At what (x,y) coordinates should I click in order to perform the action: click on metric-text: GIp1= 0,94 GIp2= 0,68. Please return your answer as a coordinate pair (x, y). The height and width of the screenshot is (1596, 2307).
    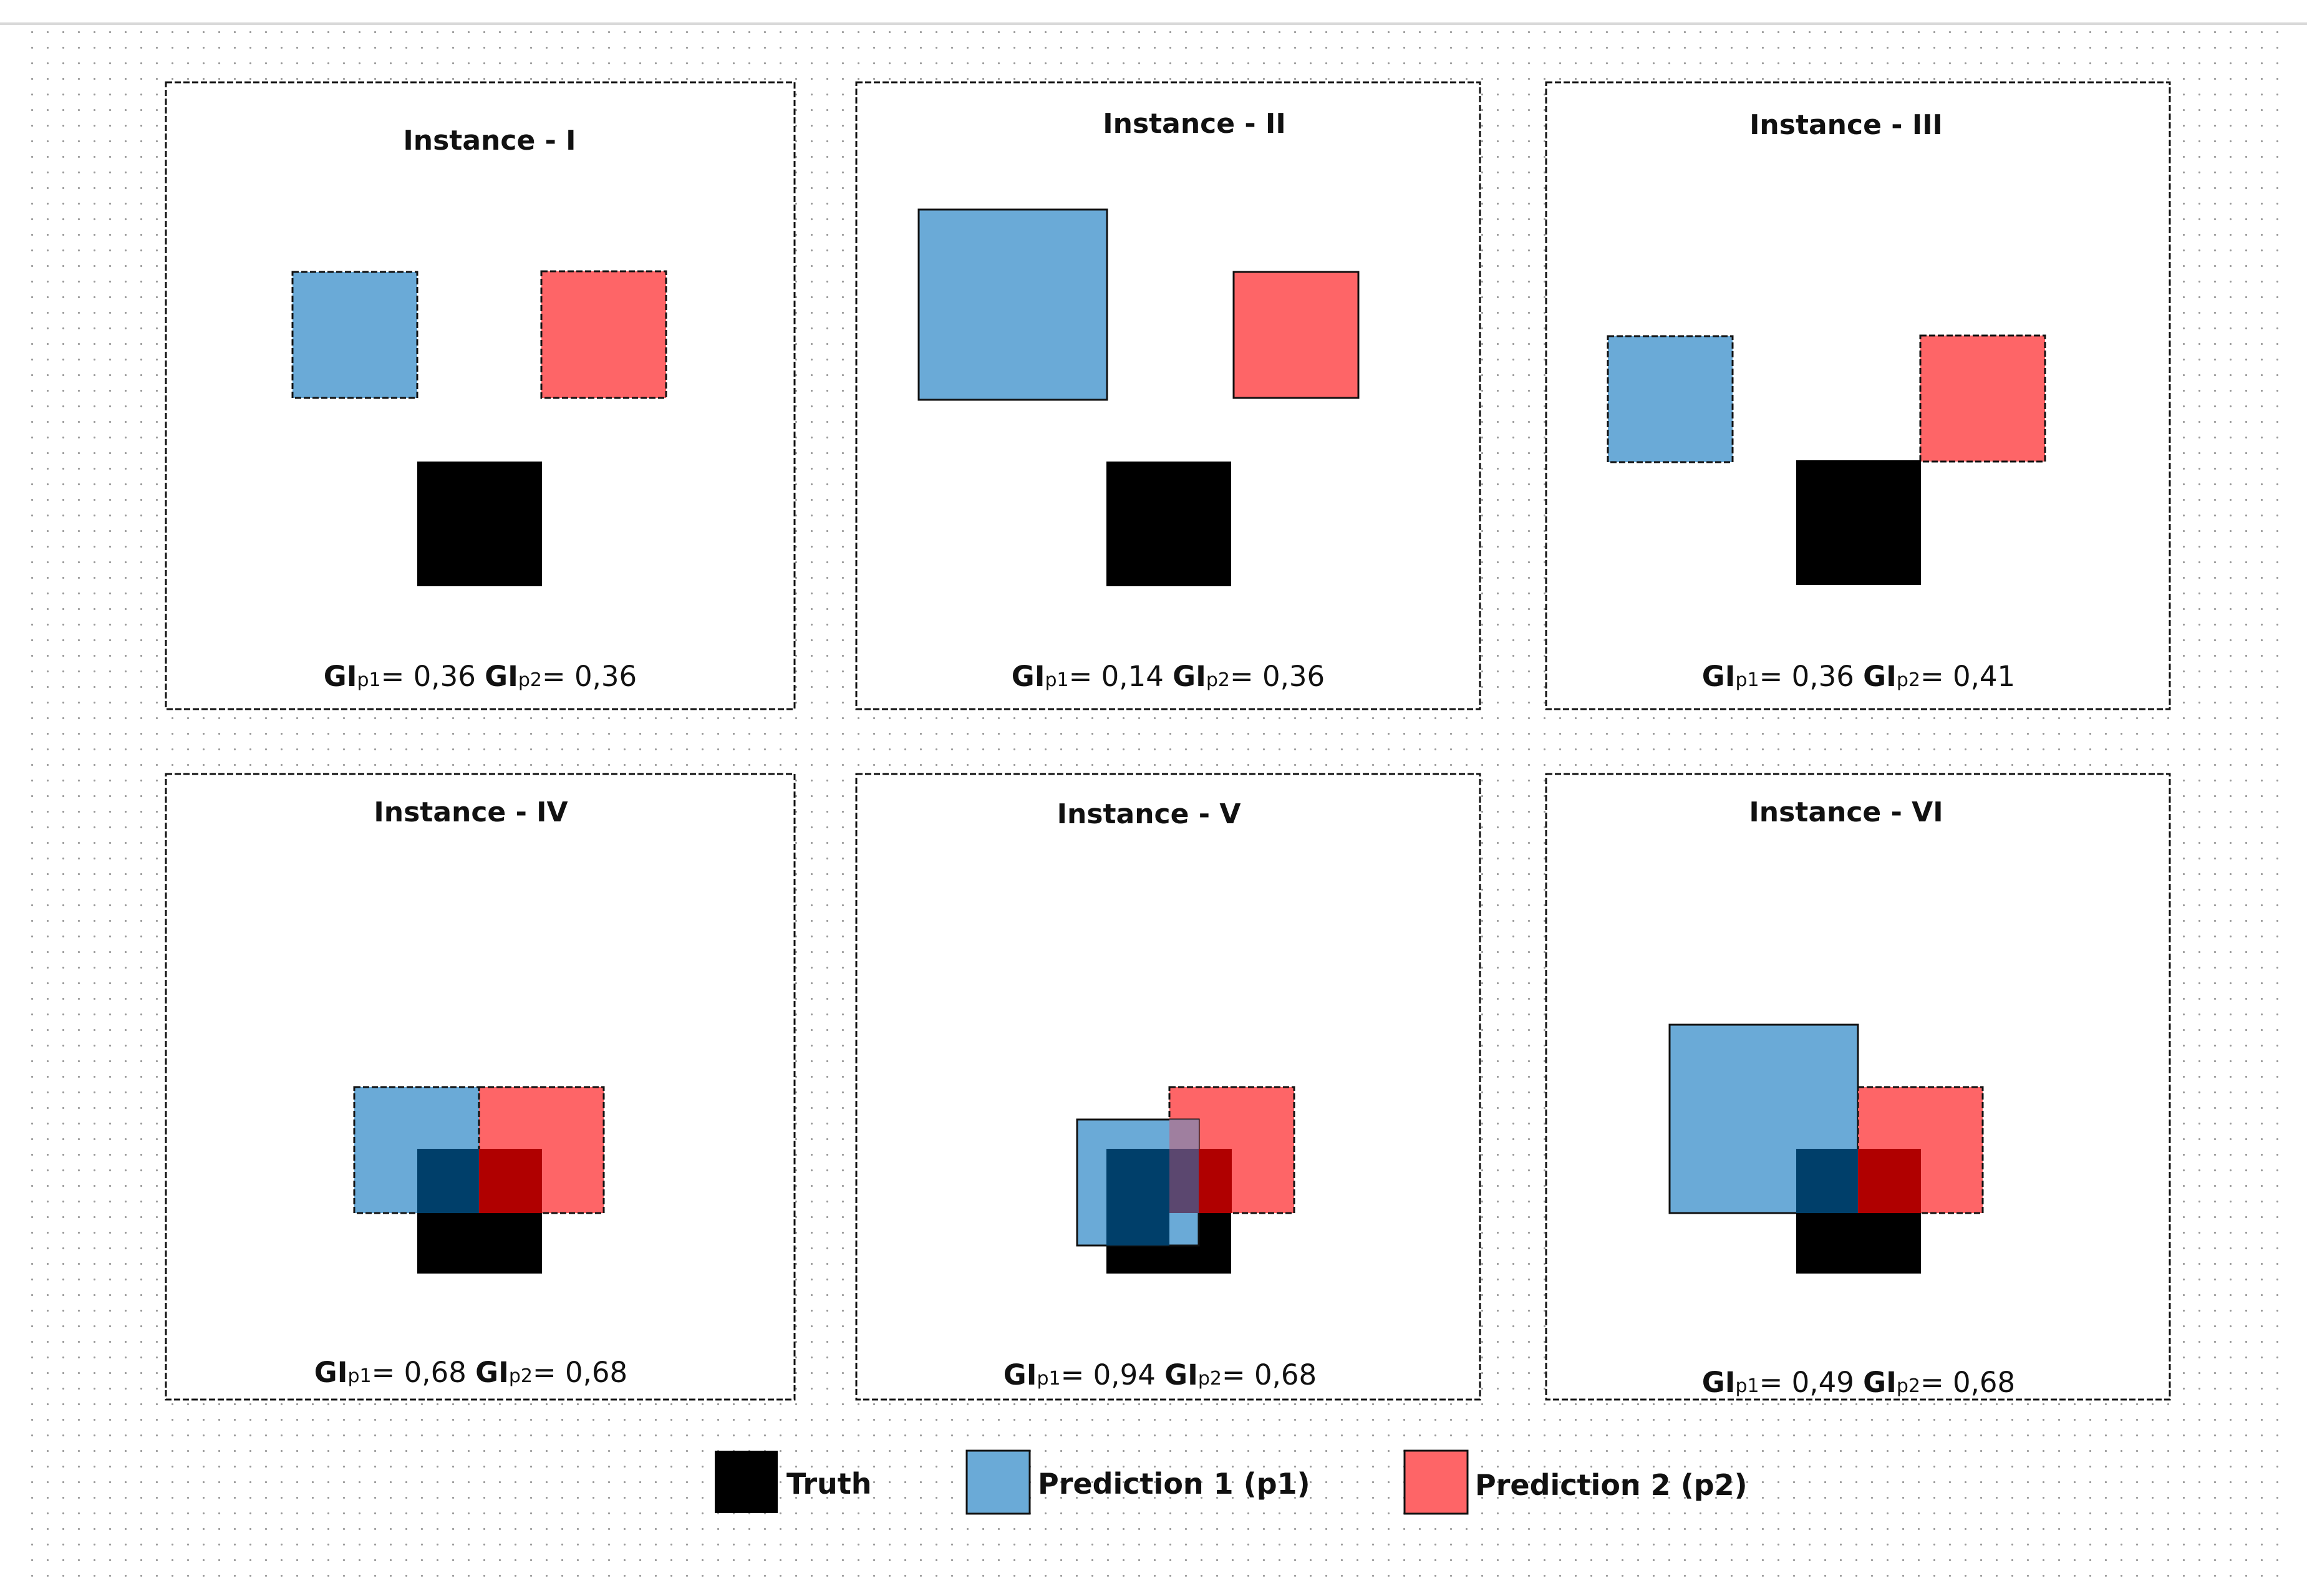
    Looking at the image, I should click on (1160, 1374).